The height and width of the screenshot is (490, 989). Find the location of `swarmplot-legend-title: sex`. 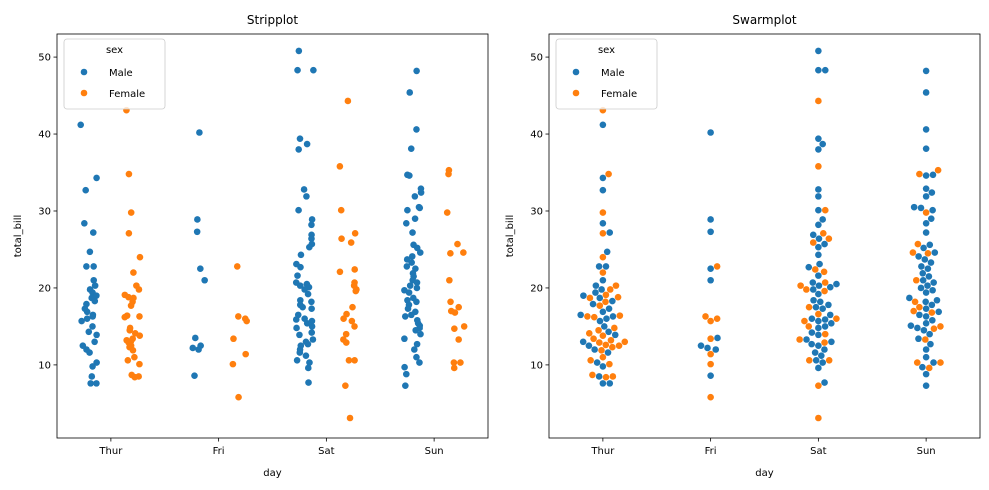

swarmplot-legend-title: sex is located at coordinates (606, 50).